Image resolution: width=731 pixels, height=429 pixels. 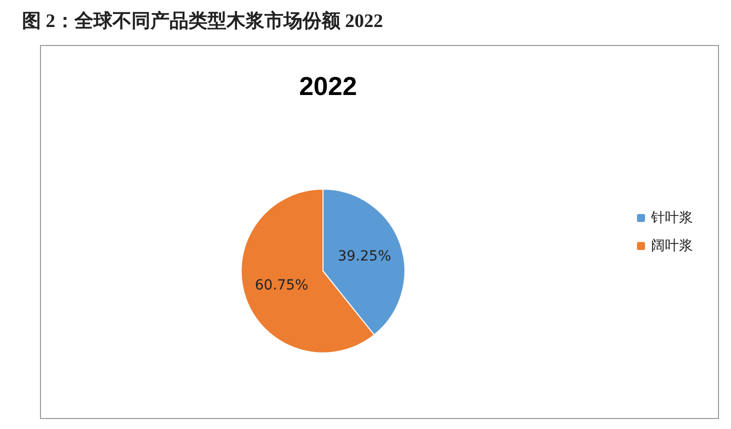 What do you see at coordinates (281, 286) in the screenshot?
I see `data-label: 60.75%` at bounding box center [281, 286].